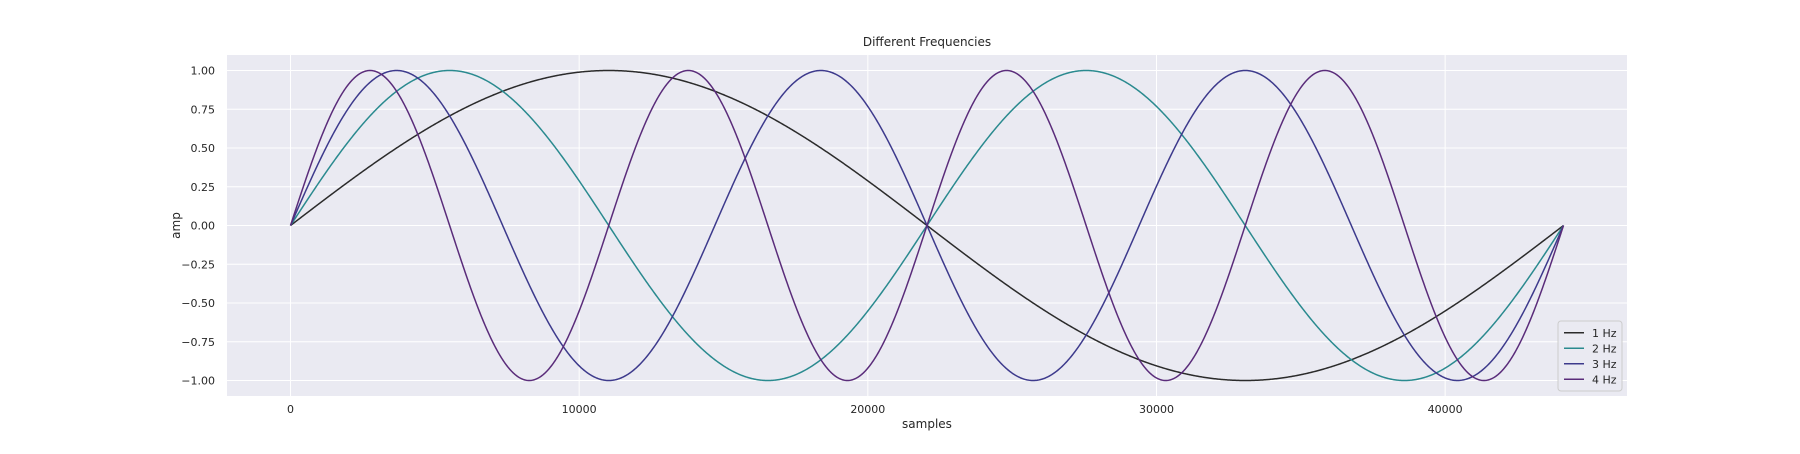 This screenshot has width=1800, height=454. Describe the element at coordinates (203, 226) in the screenshot. I see `y-tick-label: 0.00` at that location.